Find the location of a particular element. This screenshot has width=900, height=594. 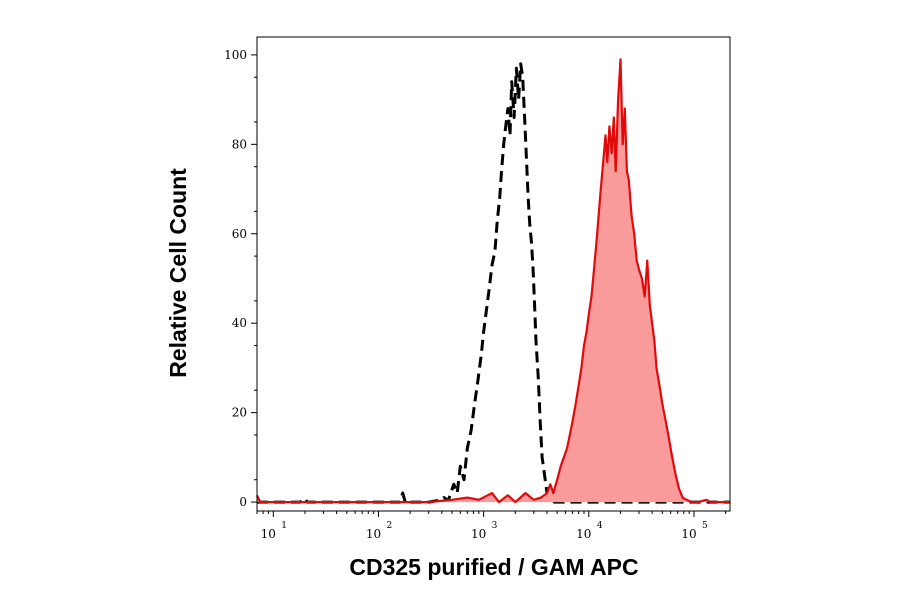

x-tick-exponent: 4 is located at coordinates (600, 526).